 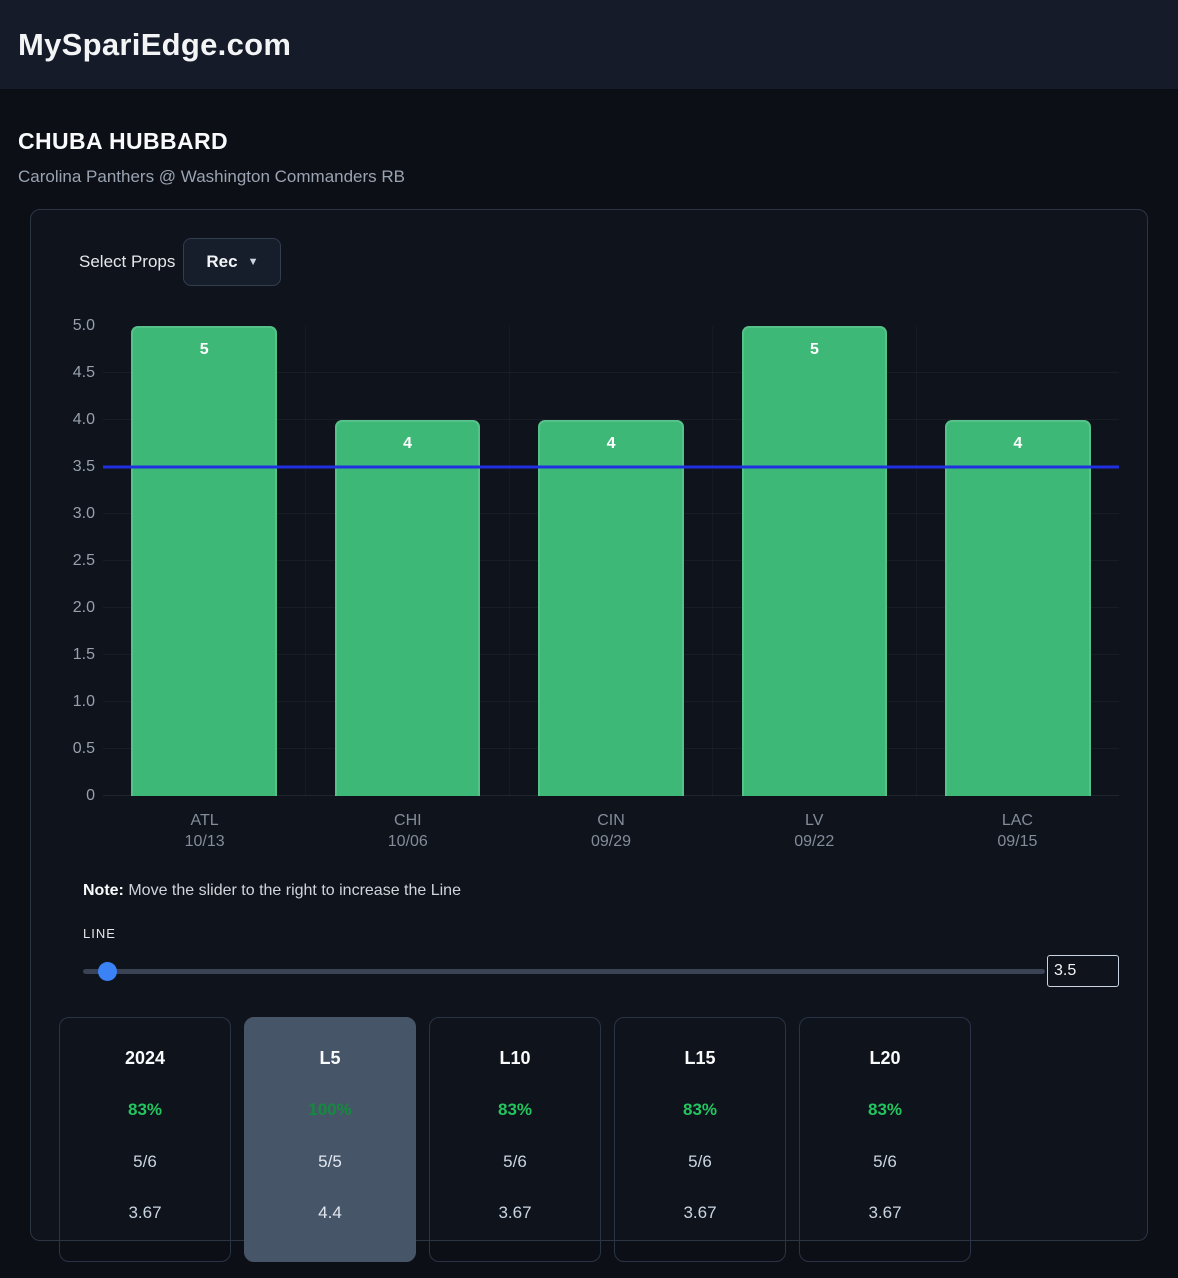 I want to click on y-tick-label: 0.5, so click(x=83, y=748).